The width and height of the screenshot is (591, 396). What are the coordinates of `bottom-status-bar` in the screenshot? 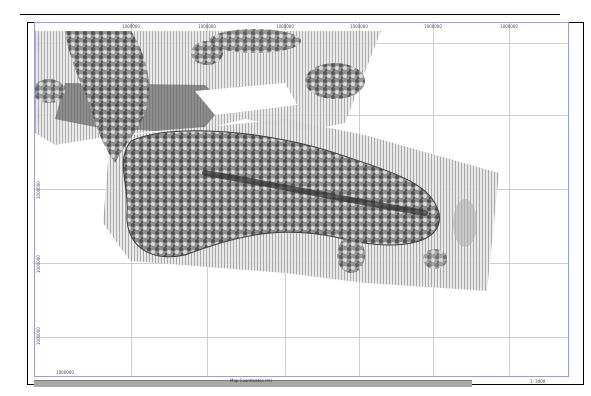 It's located at (253, 383).